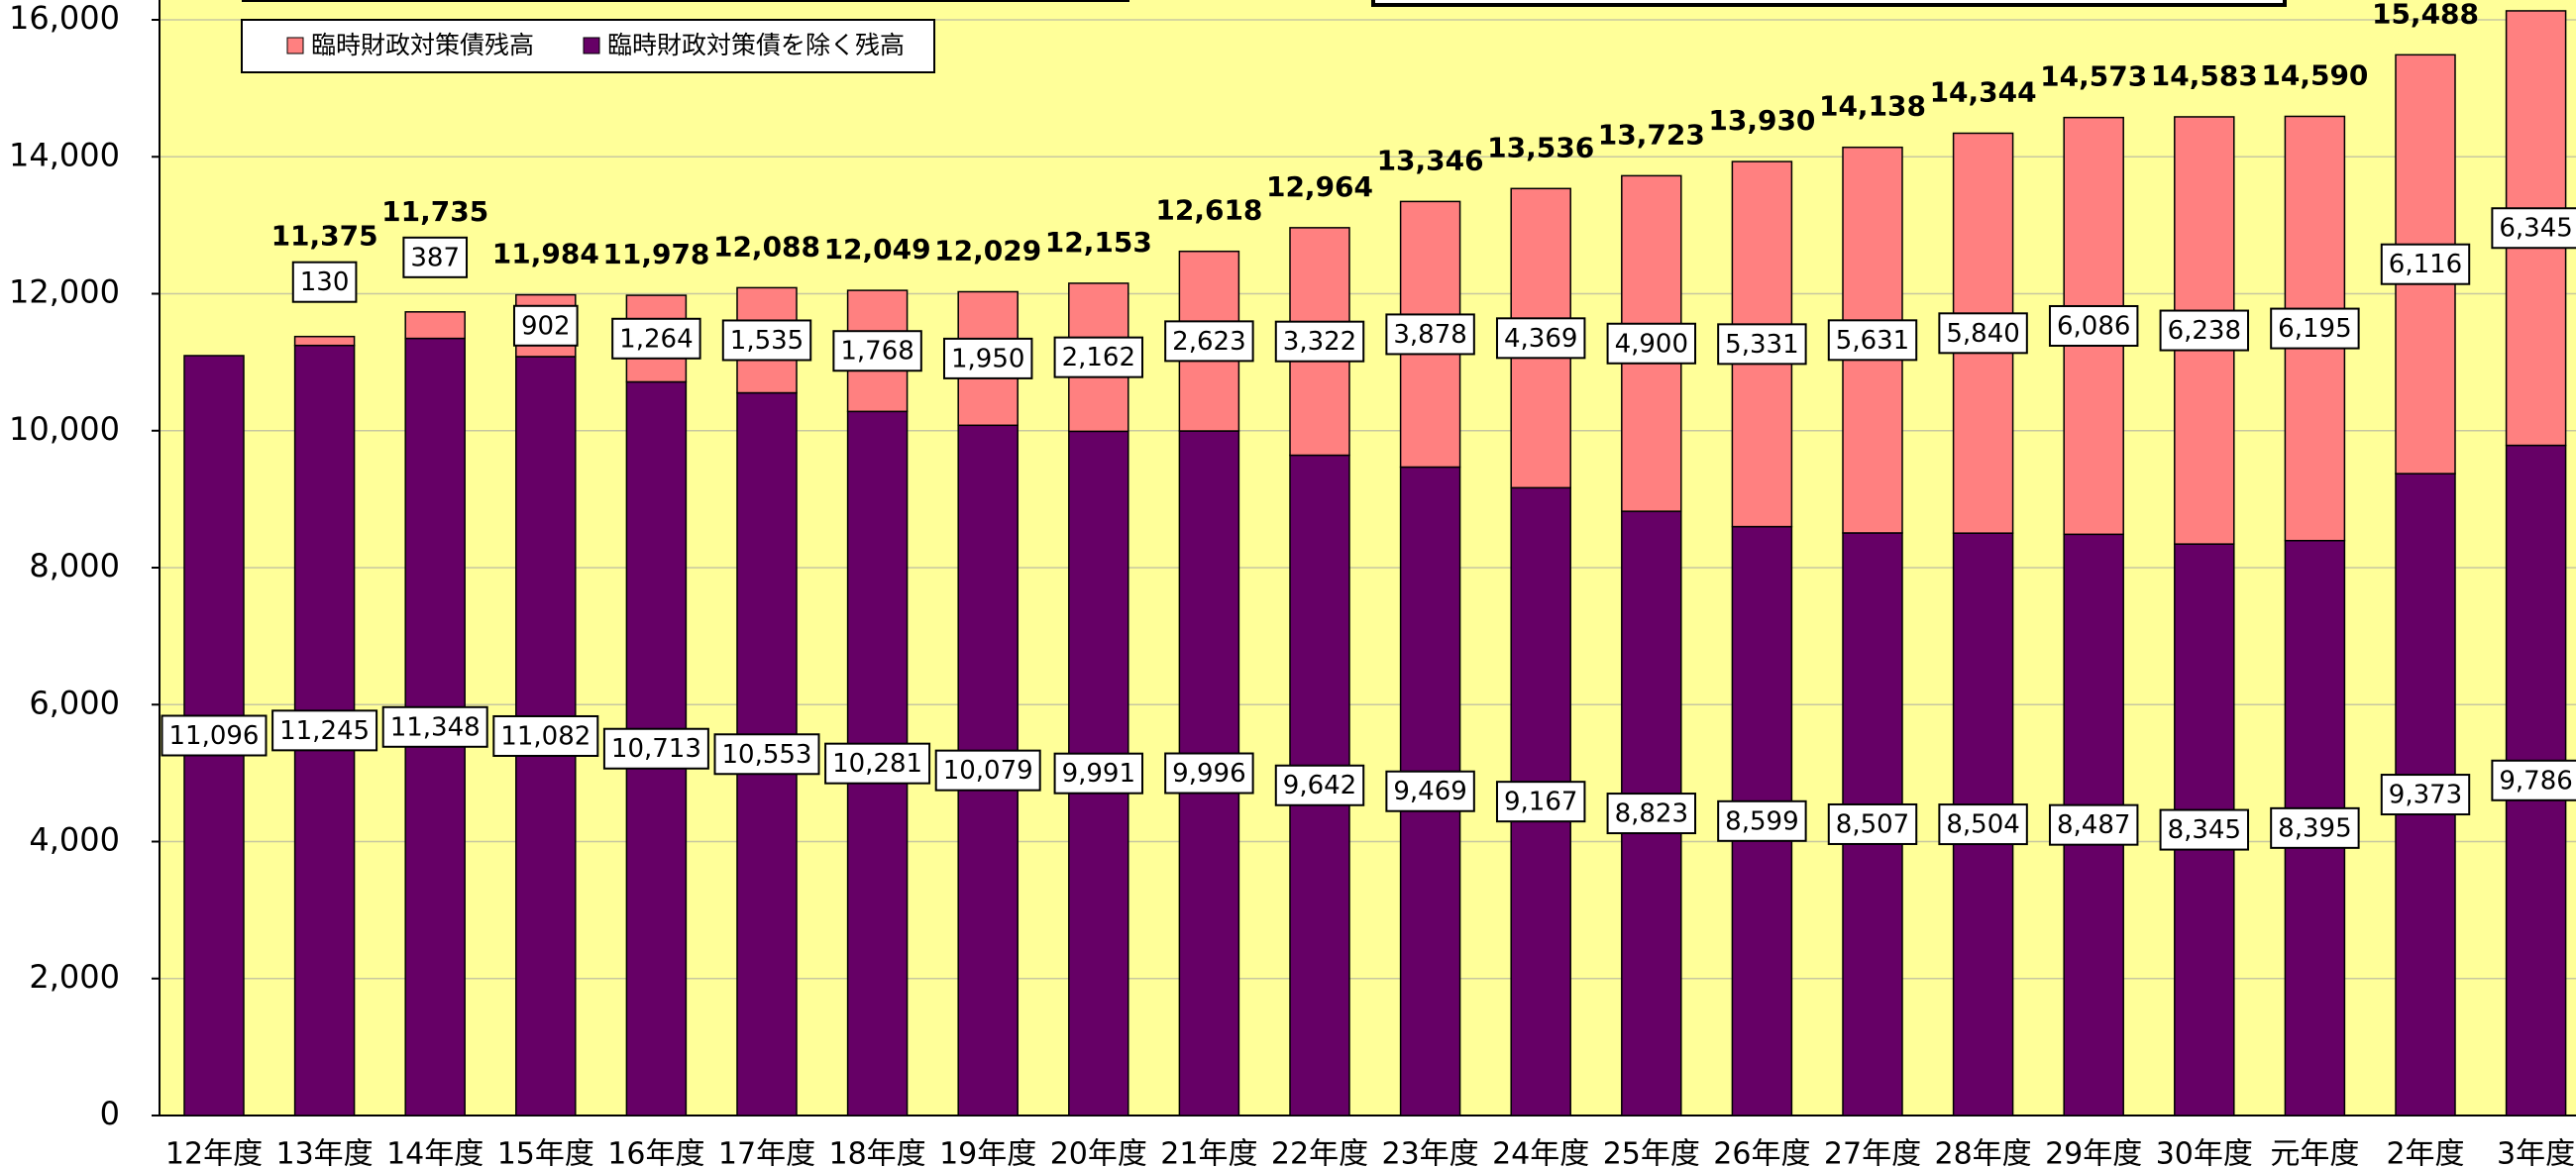 The image size is (2576, 1169). What do you see at coordinates (74, 565) in the screenshot?
I see `y-tick-label: 8,000` at bounding box center [74, 565].